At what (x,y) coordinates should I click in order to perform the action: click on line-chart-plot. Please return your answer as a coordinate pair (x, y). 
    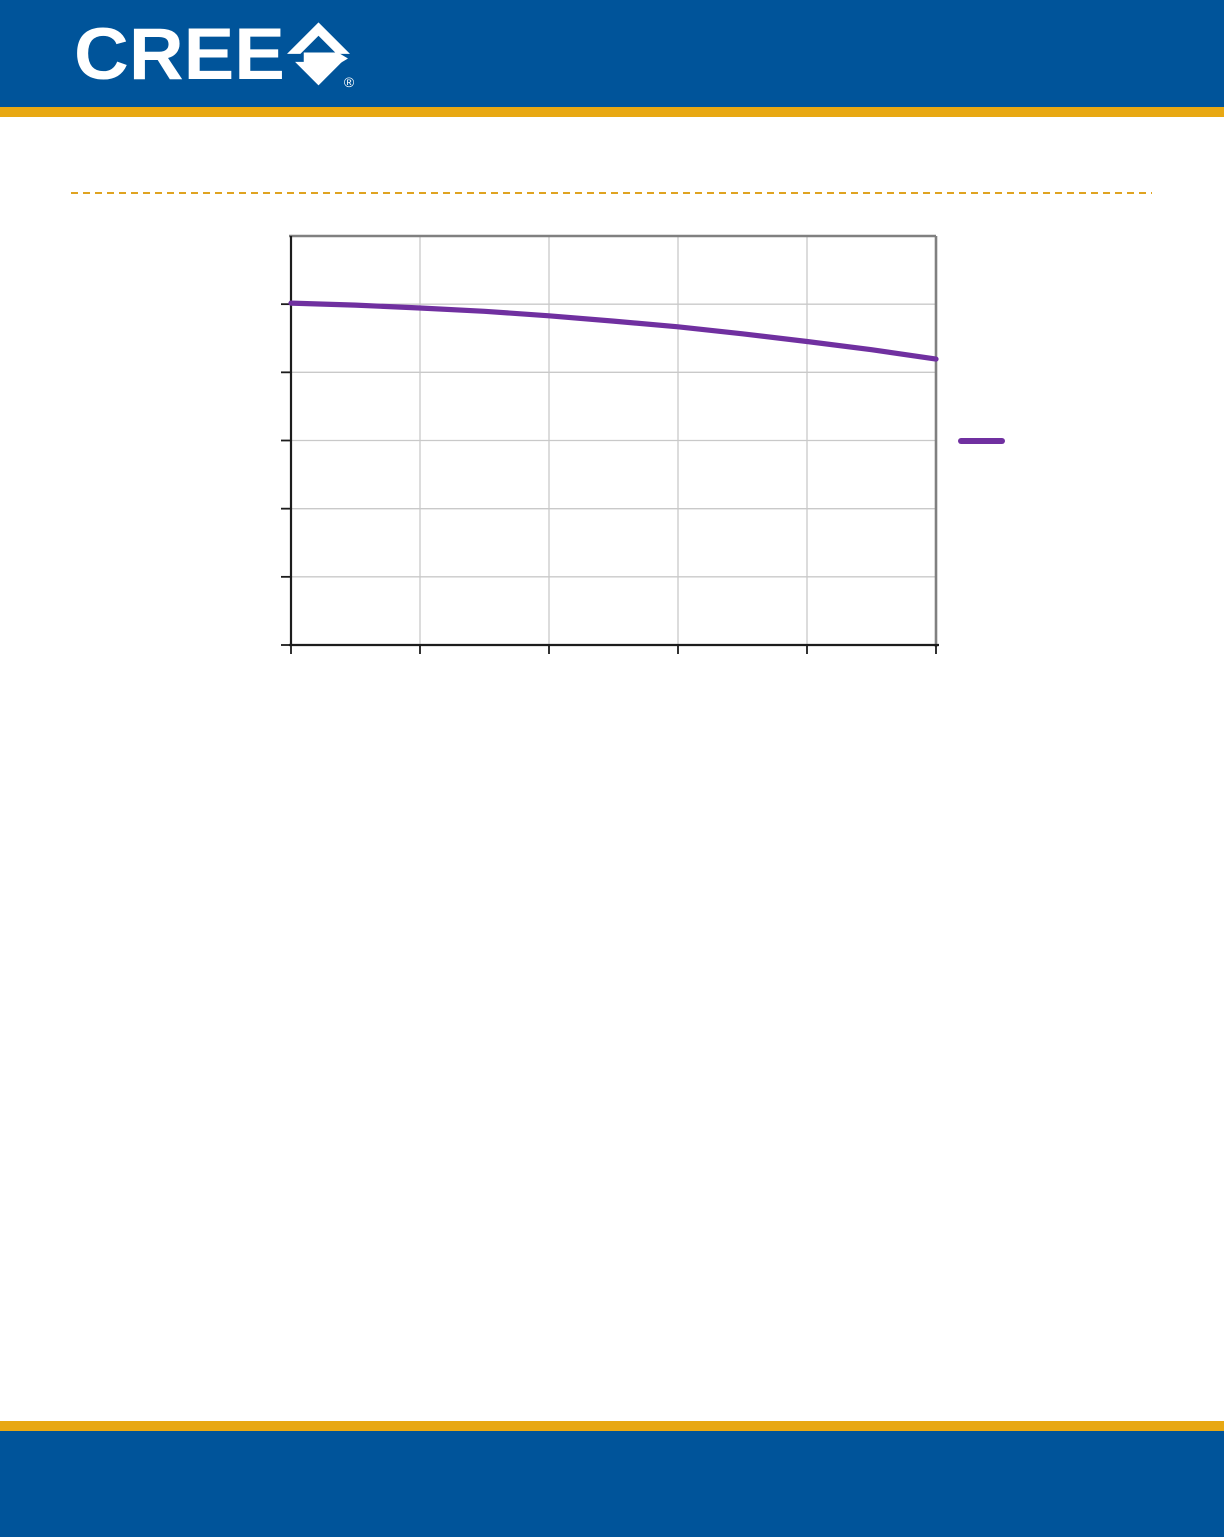
    Looking at the image, I should click on (610, 444).